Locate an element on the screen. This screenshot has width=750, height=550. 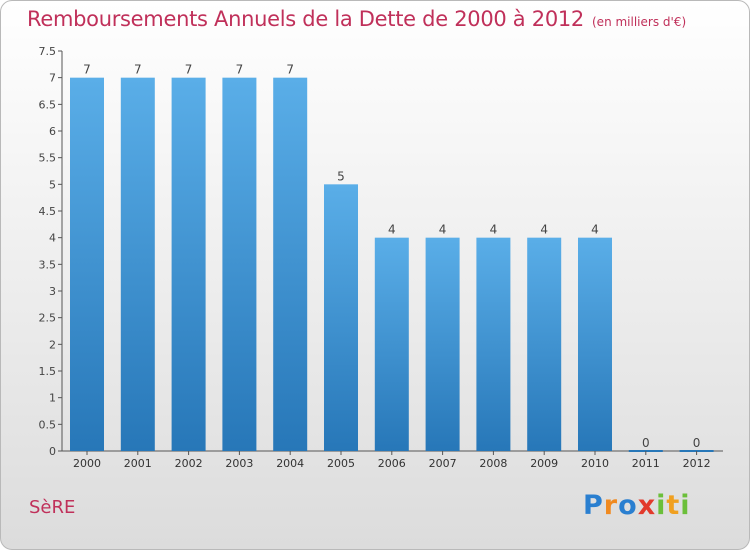
y-tick-label: 2 is located at coordinates (52, 344).